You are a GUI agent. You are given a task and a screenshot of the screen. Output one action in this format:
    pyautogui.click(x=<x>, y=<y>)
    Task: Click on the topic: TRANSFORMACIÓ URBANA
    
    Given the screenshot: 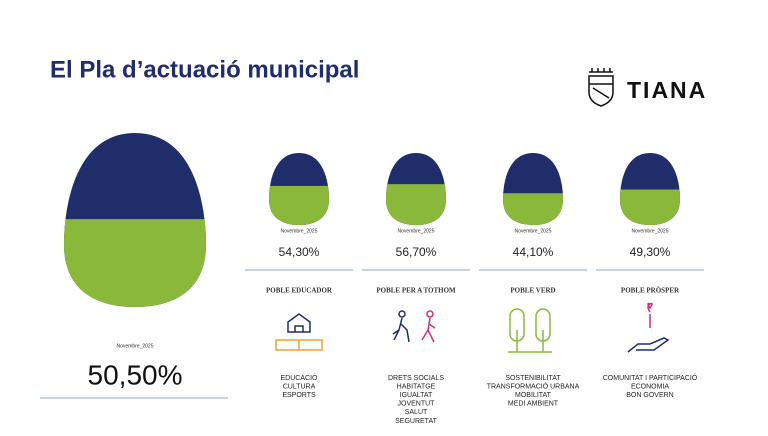 What is the action you would take?
    pyautogui.click(x=533, y=385)
    